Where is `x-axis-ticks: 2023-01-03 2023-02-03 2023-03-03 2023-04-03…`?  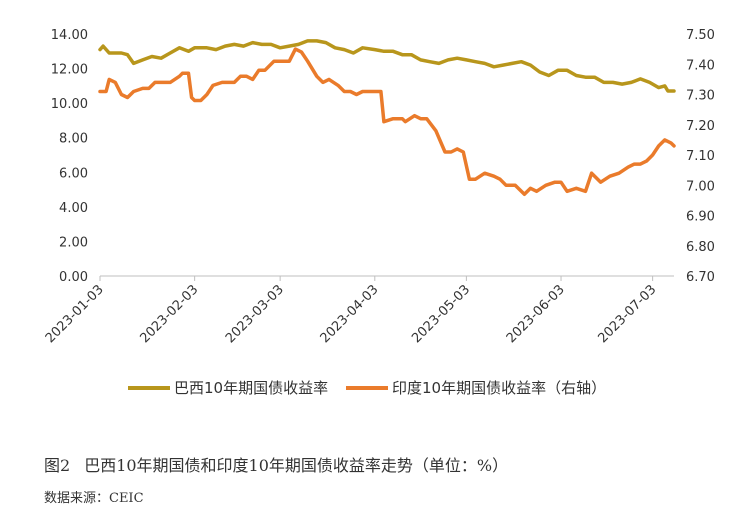
x-axis-ticks: 2023-01-03 2023-02-03 2023-03-03 2023-04-03… is located at coordinates (351, 311).